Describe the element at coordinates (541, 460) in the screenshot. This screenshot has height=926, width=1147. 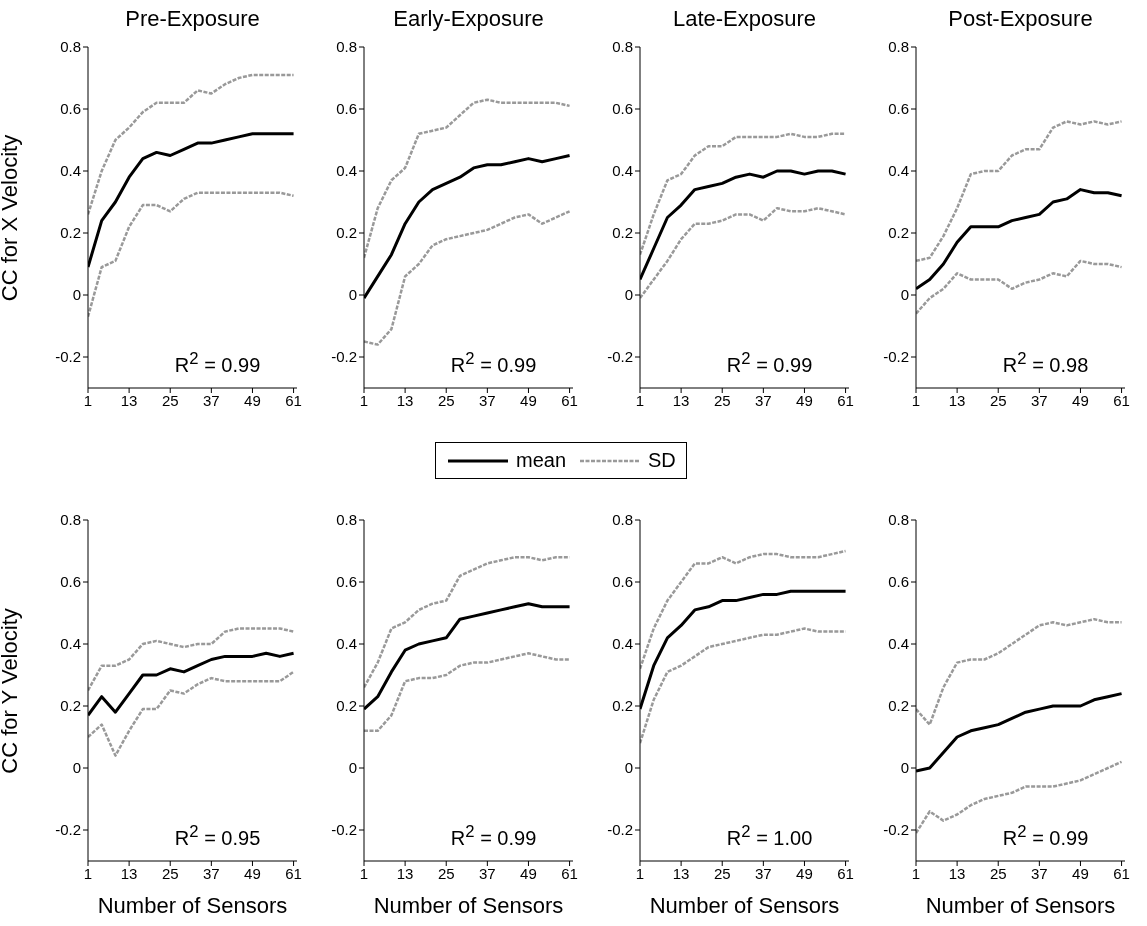
I see `legend-label: mean` at that location.